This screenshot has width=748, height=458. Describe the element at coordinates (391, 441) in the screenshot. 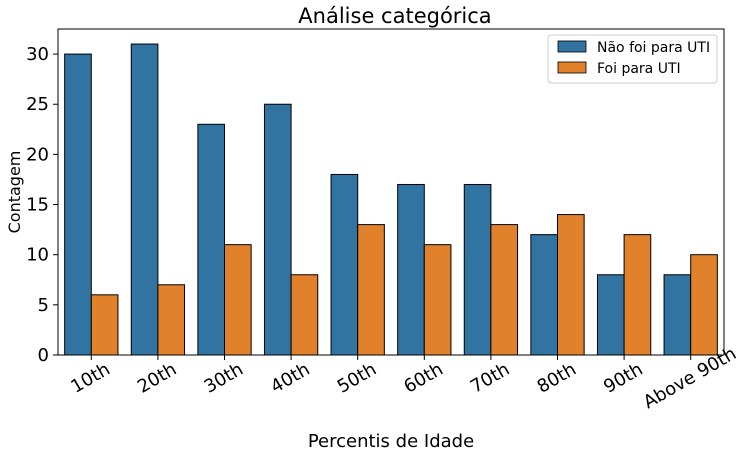

I see `x-axis-label: Percentis de Idade` at that location.